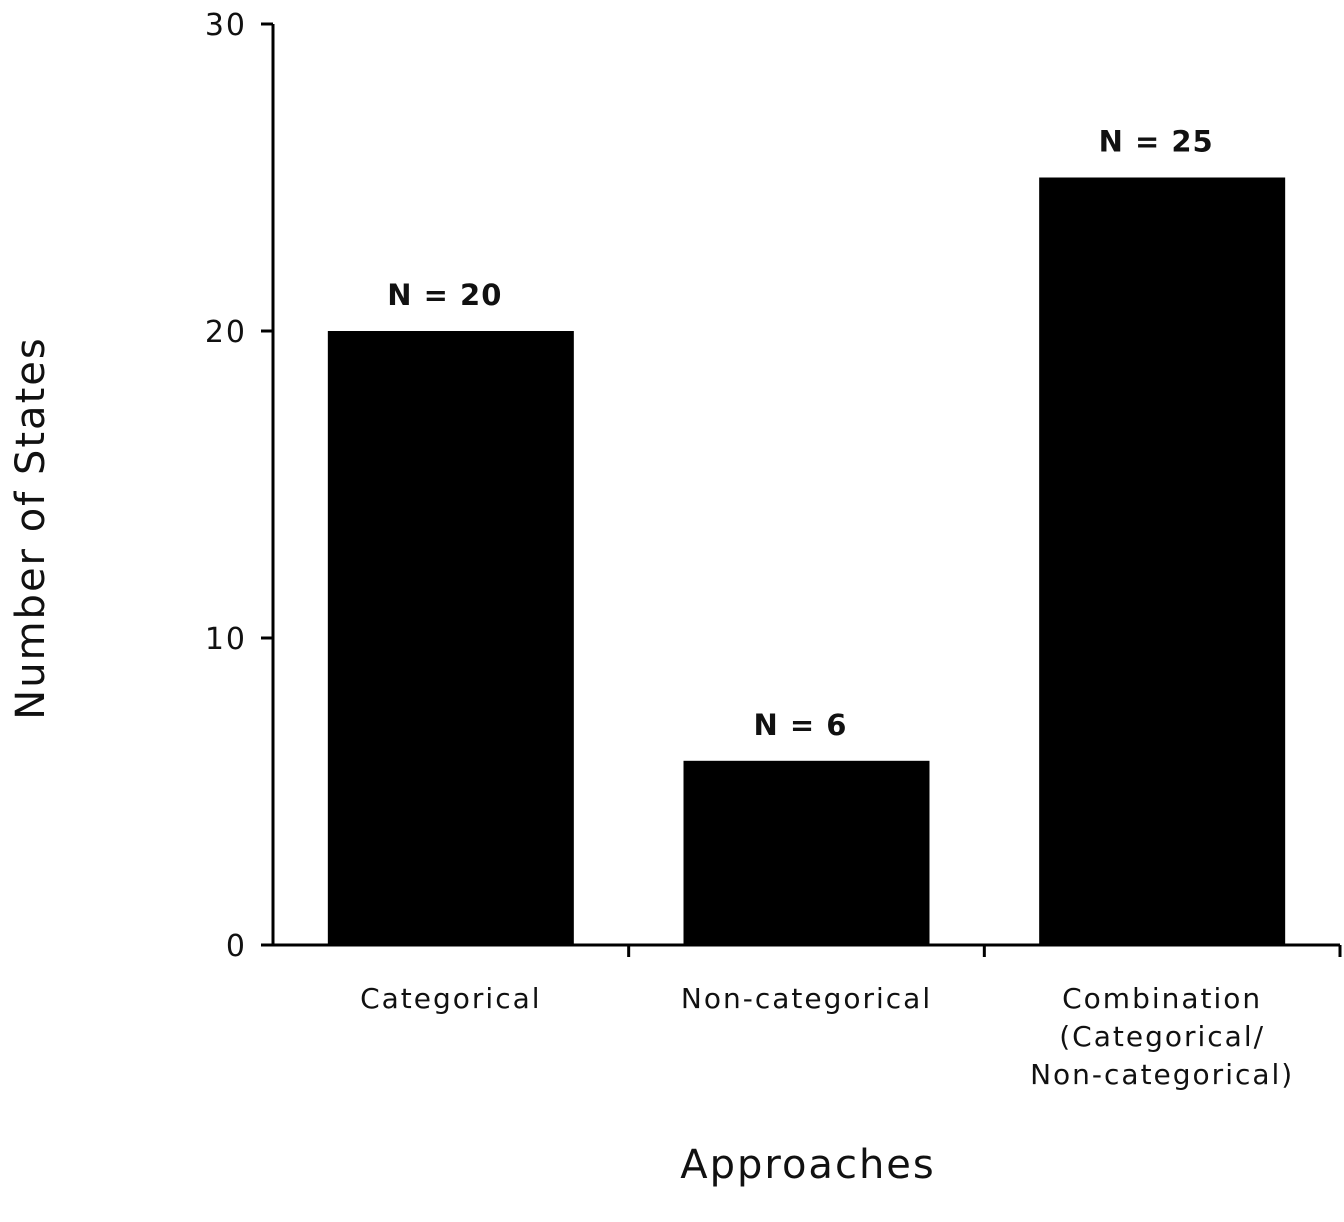 Image resolution: width=1344 pixels, height=1222 pixels. Describe the element at coordinates (226, 639) in the screenshot. I see `y-tick-label: 10` at that location.